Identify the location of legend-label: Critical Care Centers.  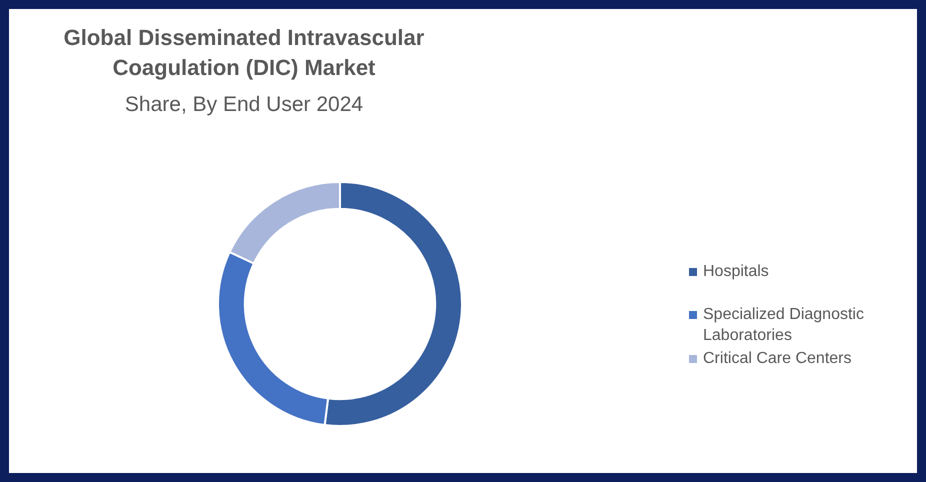
(777, 359).